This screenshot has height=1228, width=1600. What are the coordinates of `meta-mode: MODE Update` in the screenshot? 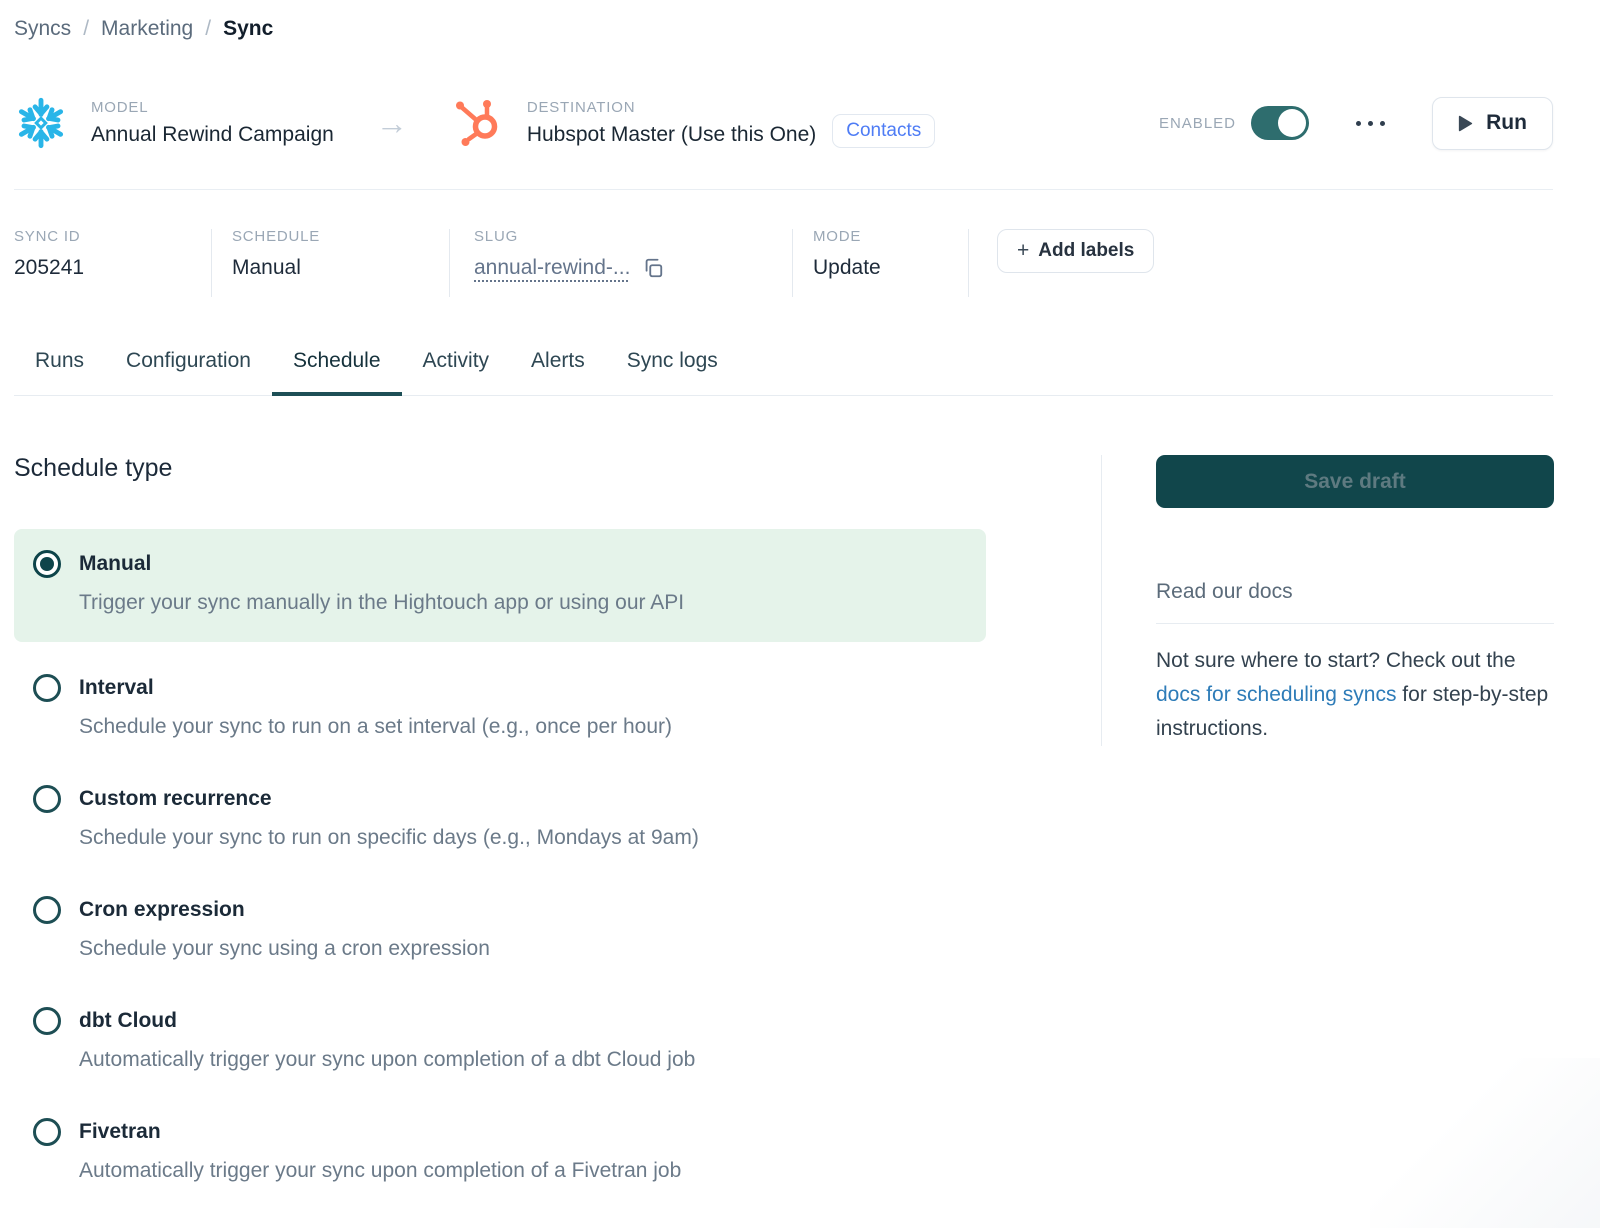 It's located at (880, 254).